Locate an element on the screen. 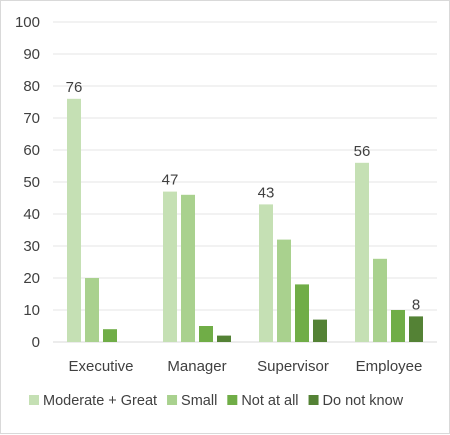 This screenshot has width=450, height=435. data-label: 76 is located at coordinates (74, 87).